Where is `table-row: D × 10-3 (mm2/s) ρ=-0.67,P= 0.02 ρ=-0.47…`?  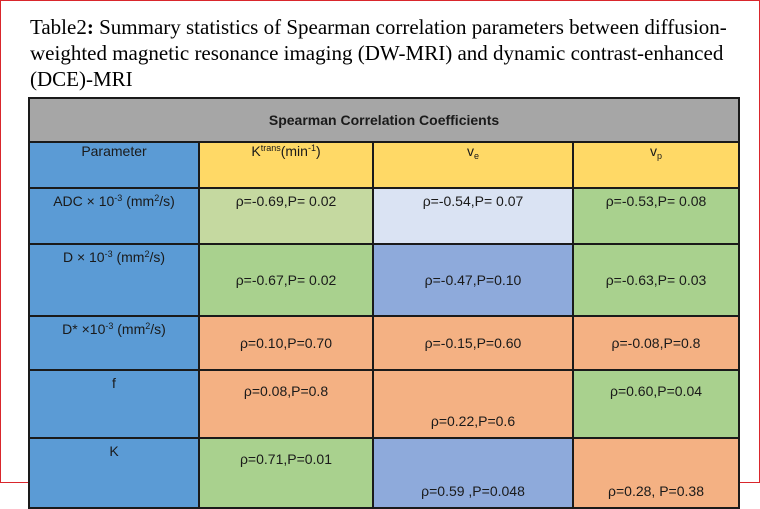
table-row: D × 10-3 (mm2/s) ρ=-0.67,P= 0.02 ρ=-0.47… is located at coordinates (384, 280).